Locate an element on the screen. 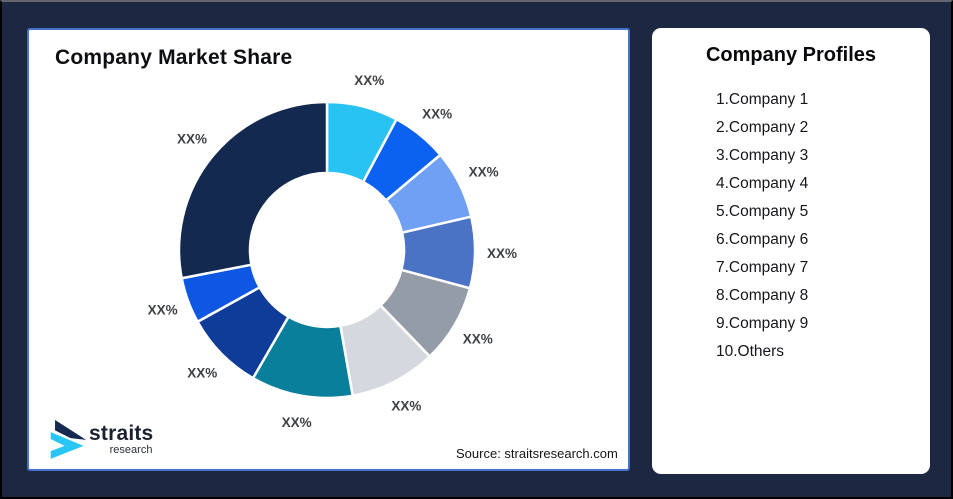  company-list-item: 10.Others is located at coordinates (750, 351).